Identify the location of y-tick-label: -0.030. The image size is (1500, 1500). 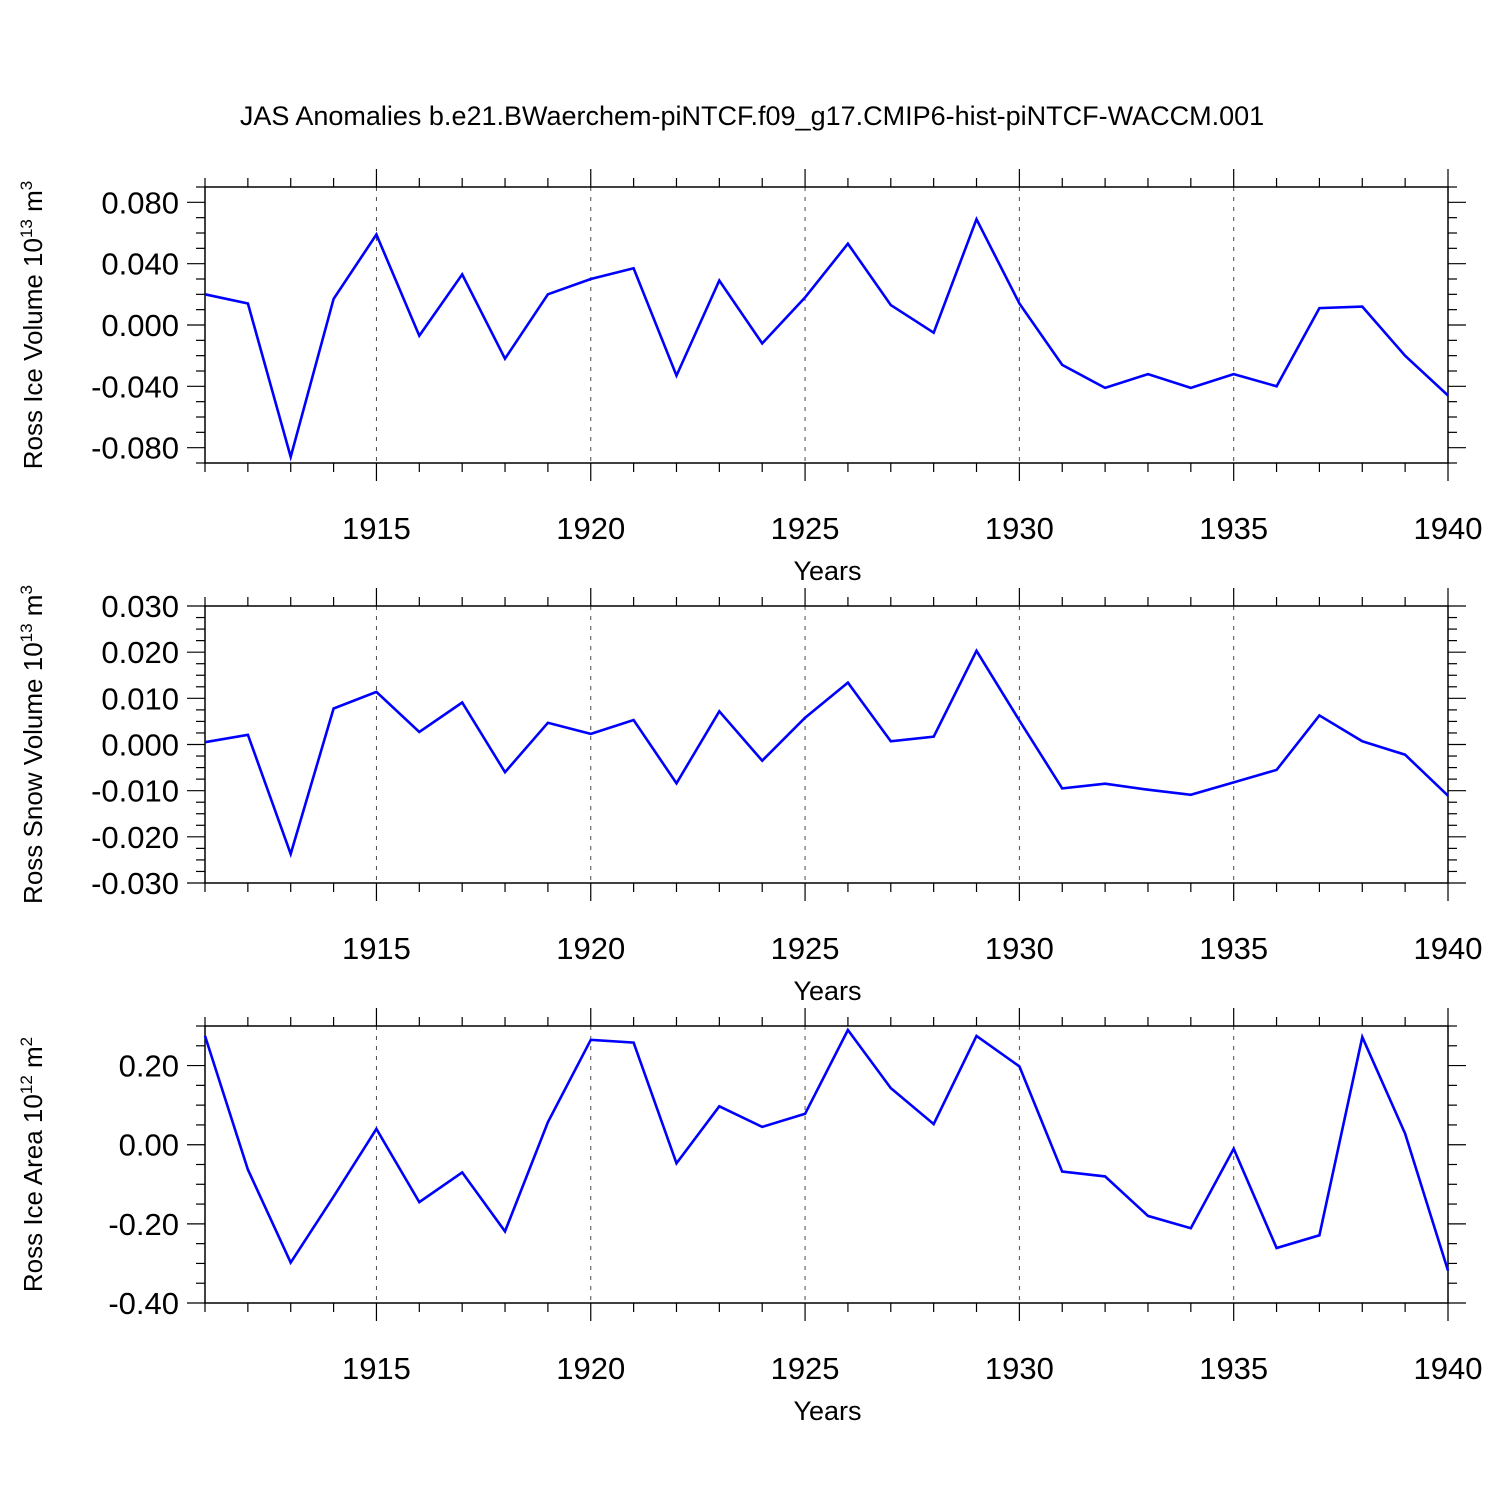
(135, 883).